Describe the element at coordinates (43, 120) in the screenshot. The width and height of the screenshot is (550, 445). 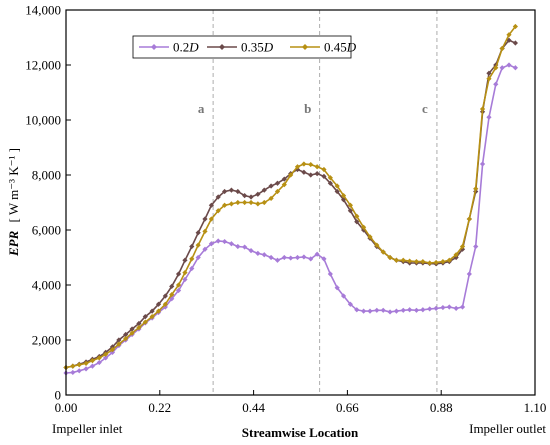
I see `y-tick-label: 10,000` at that location.